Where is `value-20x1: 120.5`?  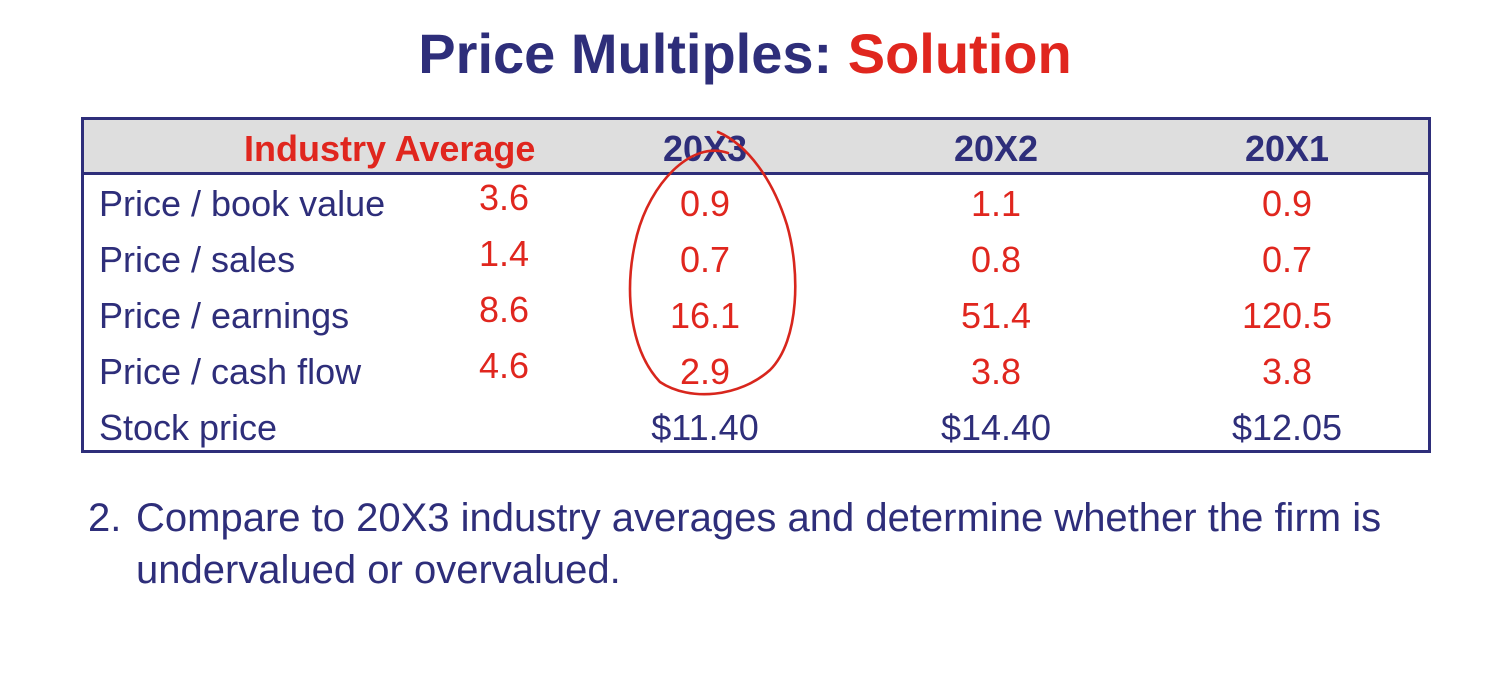 value-20x1: 120.5 is located at coordinates (1287, 315).